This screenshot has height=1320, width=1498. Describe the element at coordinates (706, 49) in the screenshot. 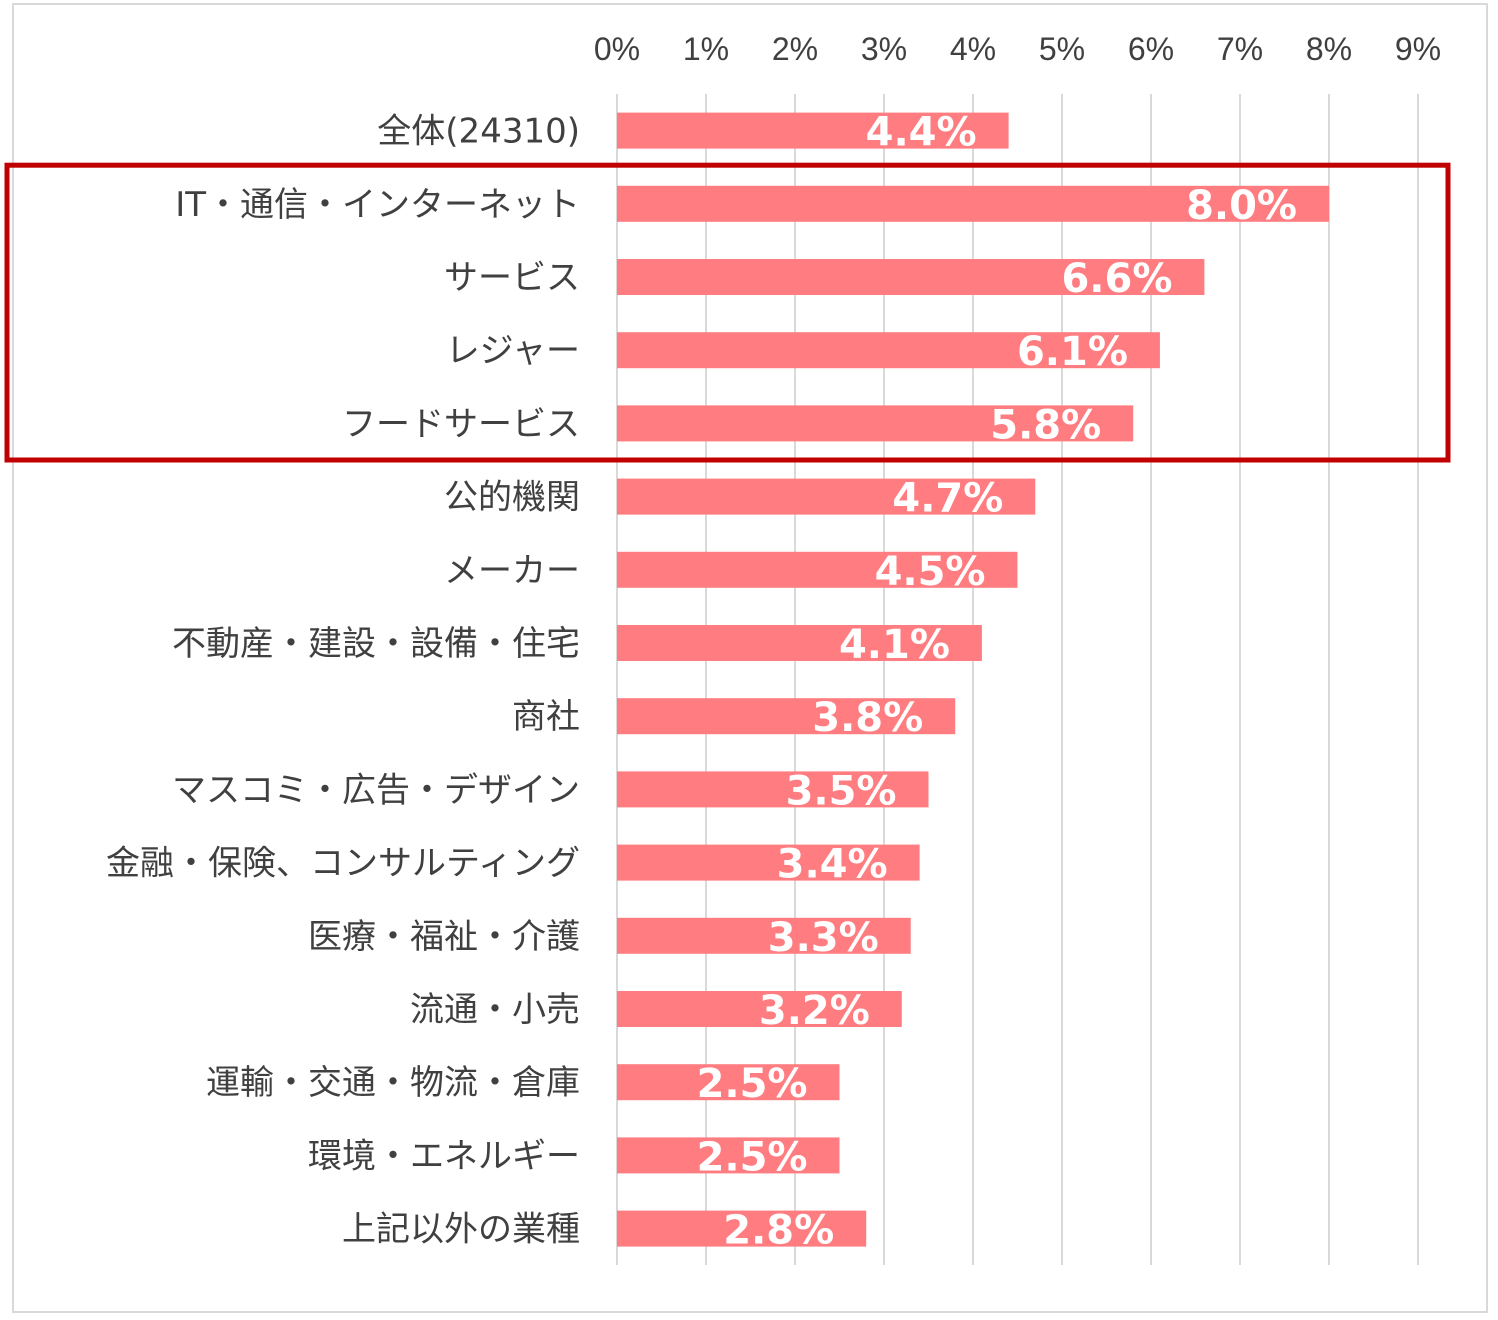

I see `x-tick-label: 1%` at that location.